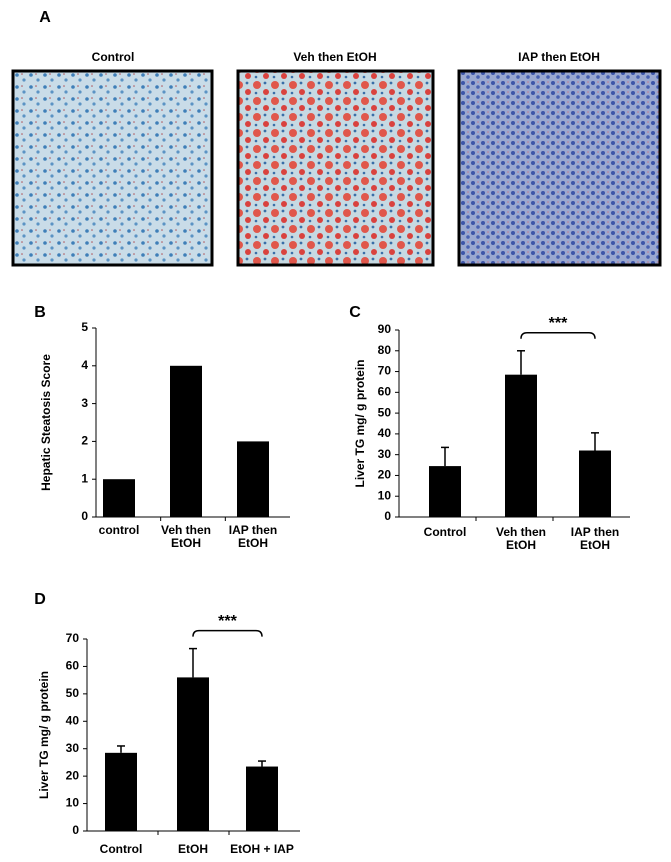  I want to click on x-tick-label: EtOH, so click(193, 849).